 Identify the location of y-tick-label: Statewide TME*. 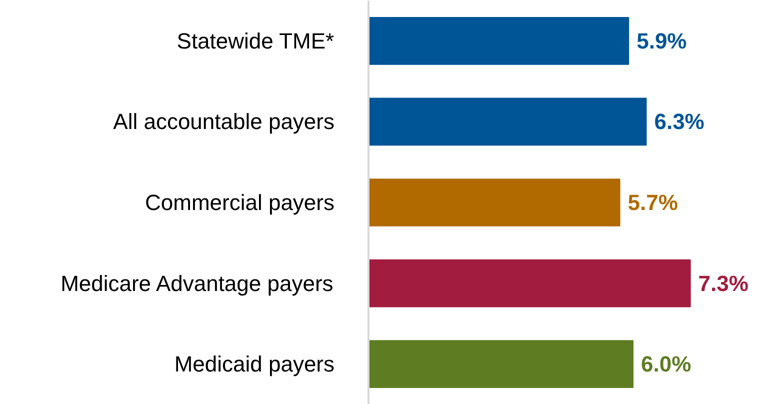
(255, 41).